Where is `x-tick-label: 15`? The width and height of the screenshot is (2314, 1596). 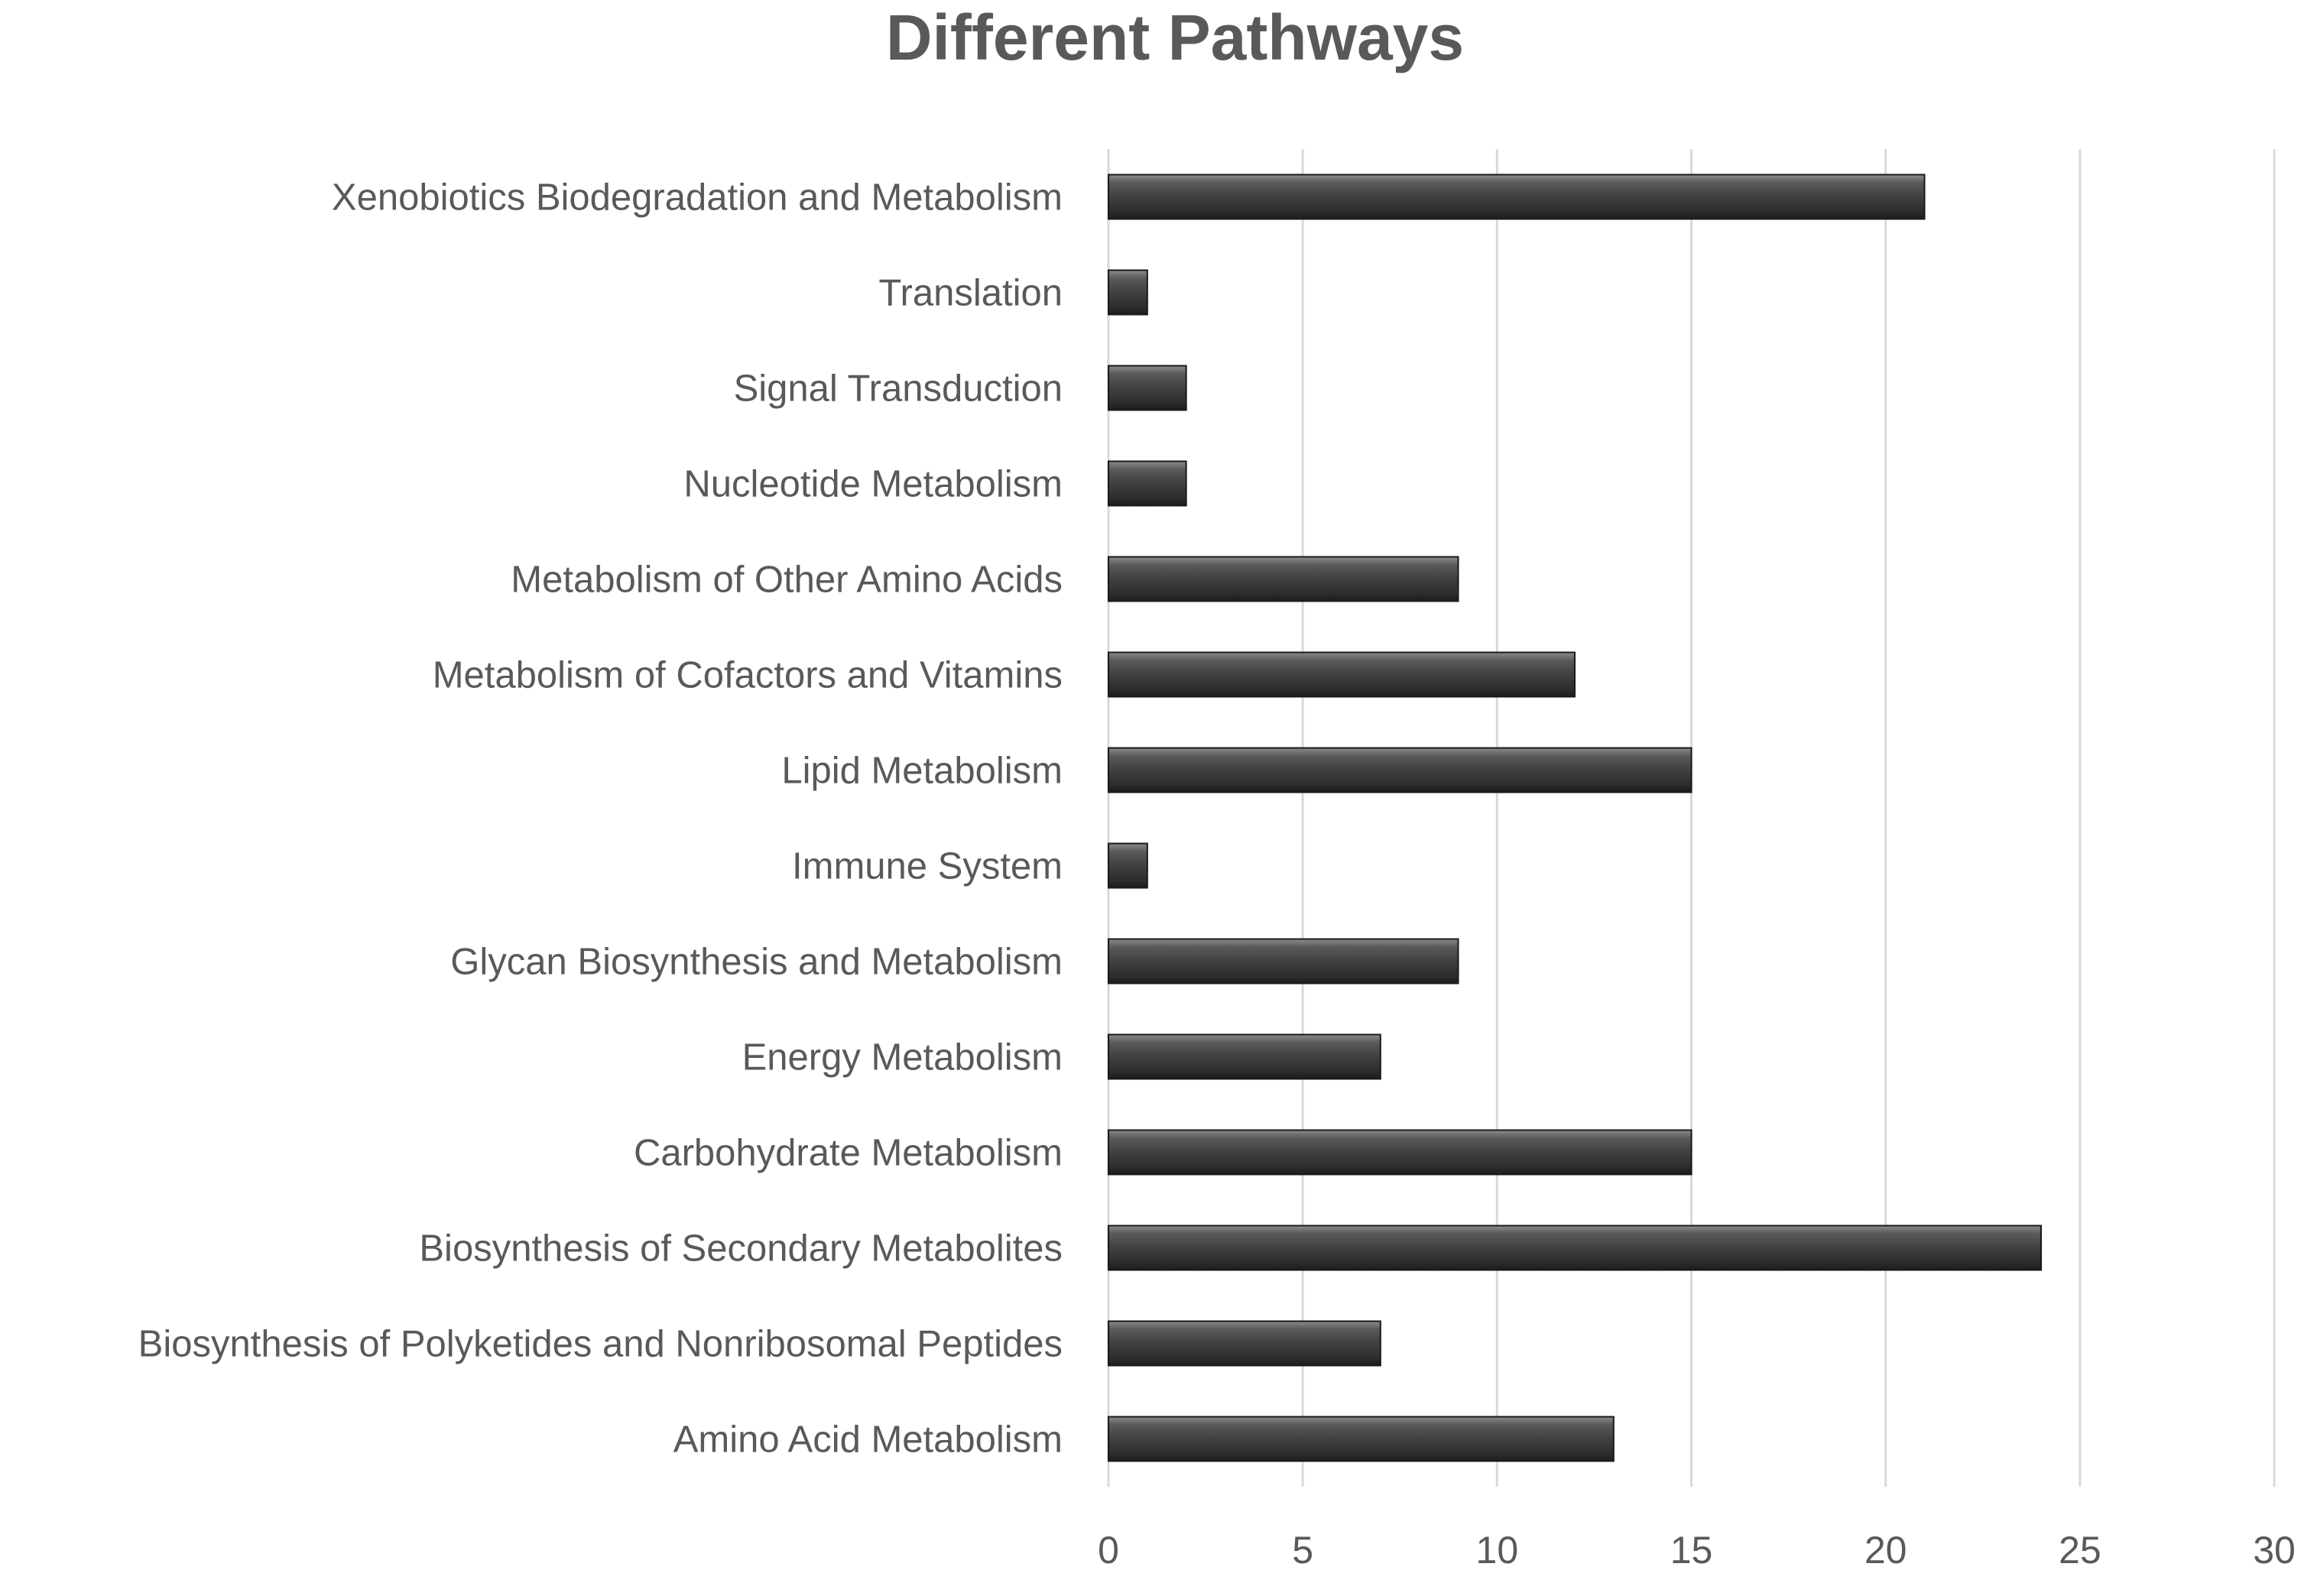
x-tick-label: 15 is located at coordinates (1692, 1551).